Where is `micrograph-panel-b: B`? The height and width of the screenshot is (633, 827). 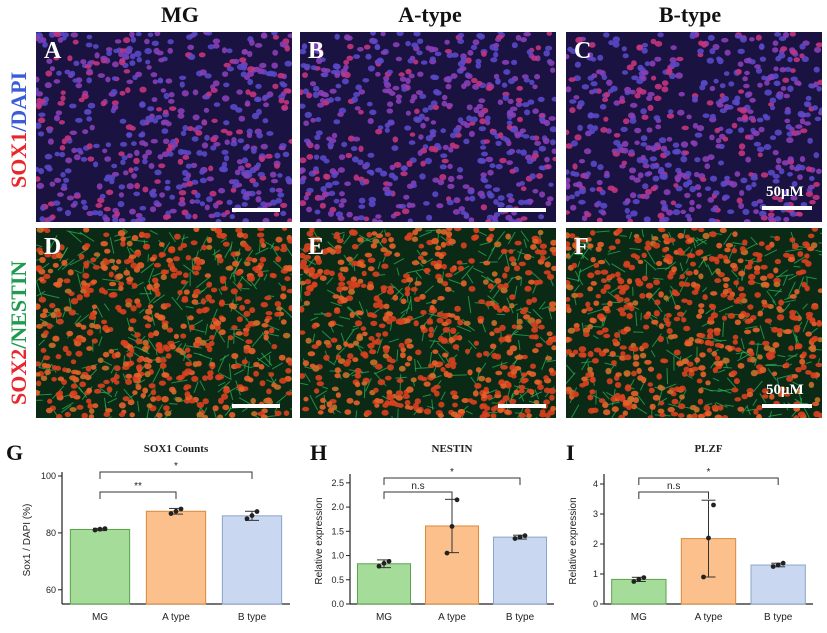
micrograph-panel-b: B is located at coordinates (428, 127).